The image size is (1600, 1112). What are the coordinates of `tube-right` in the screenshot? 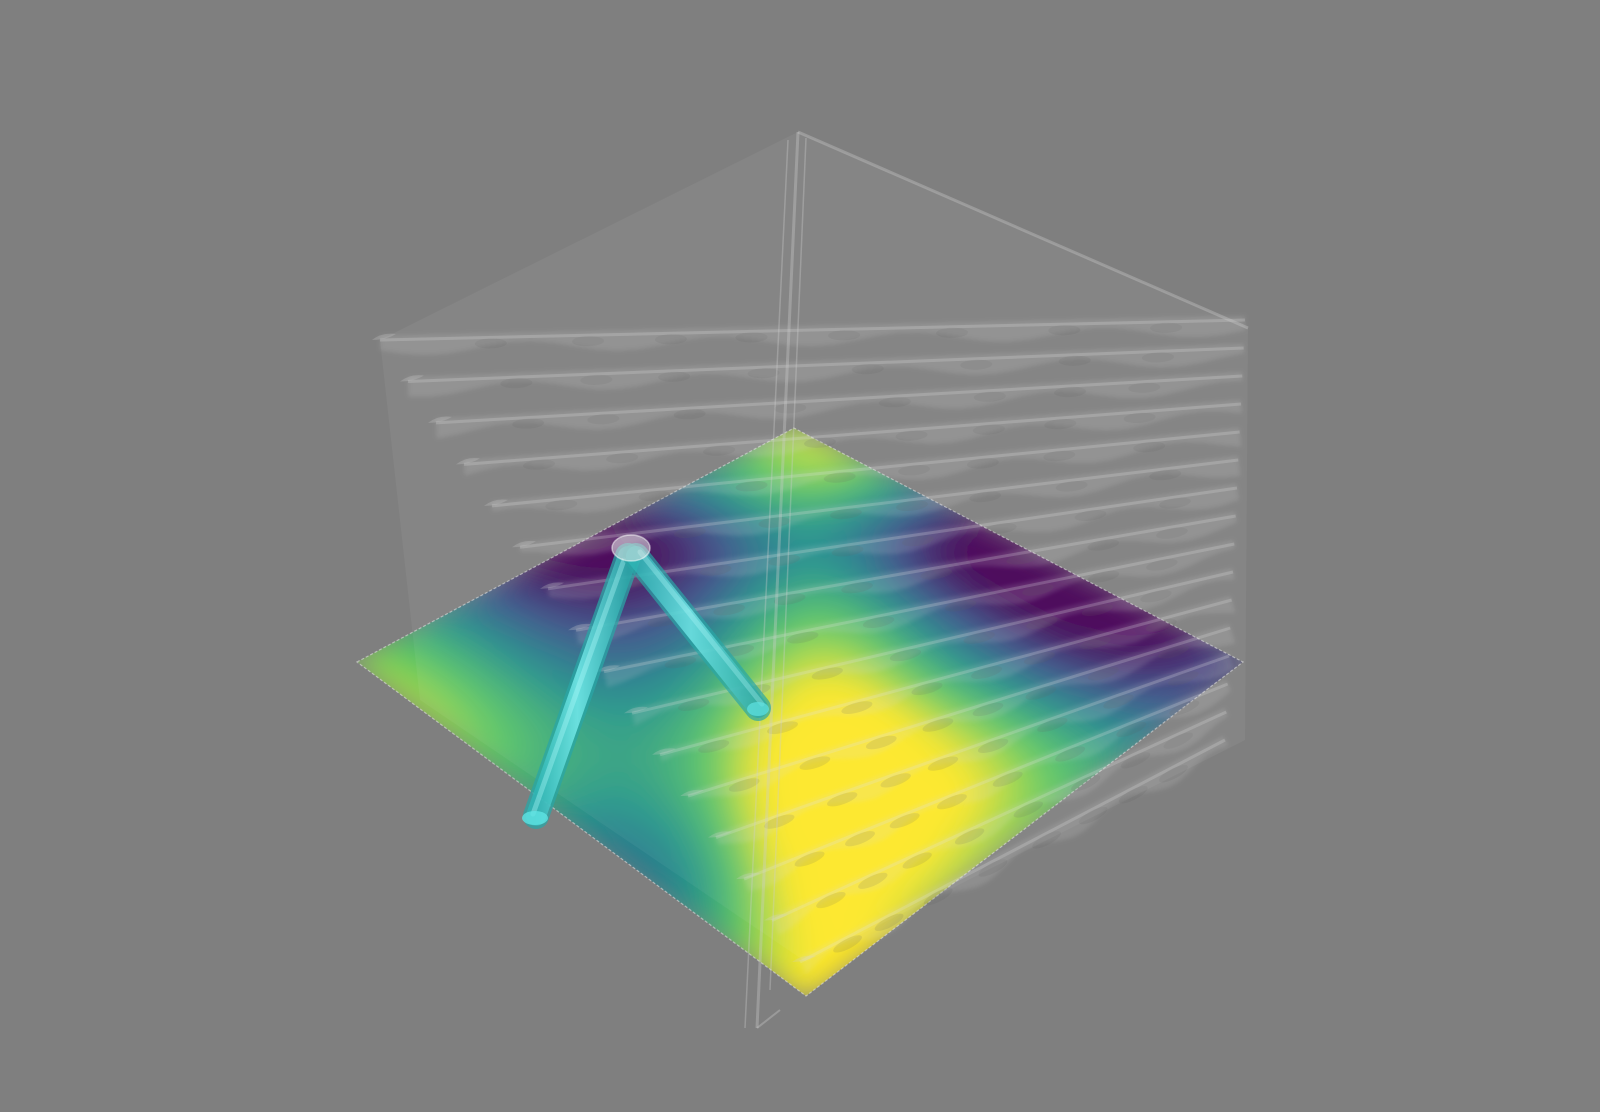 It's located at (697, 632).